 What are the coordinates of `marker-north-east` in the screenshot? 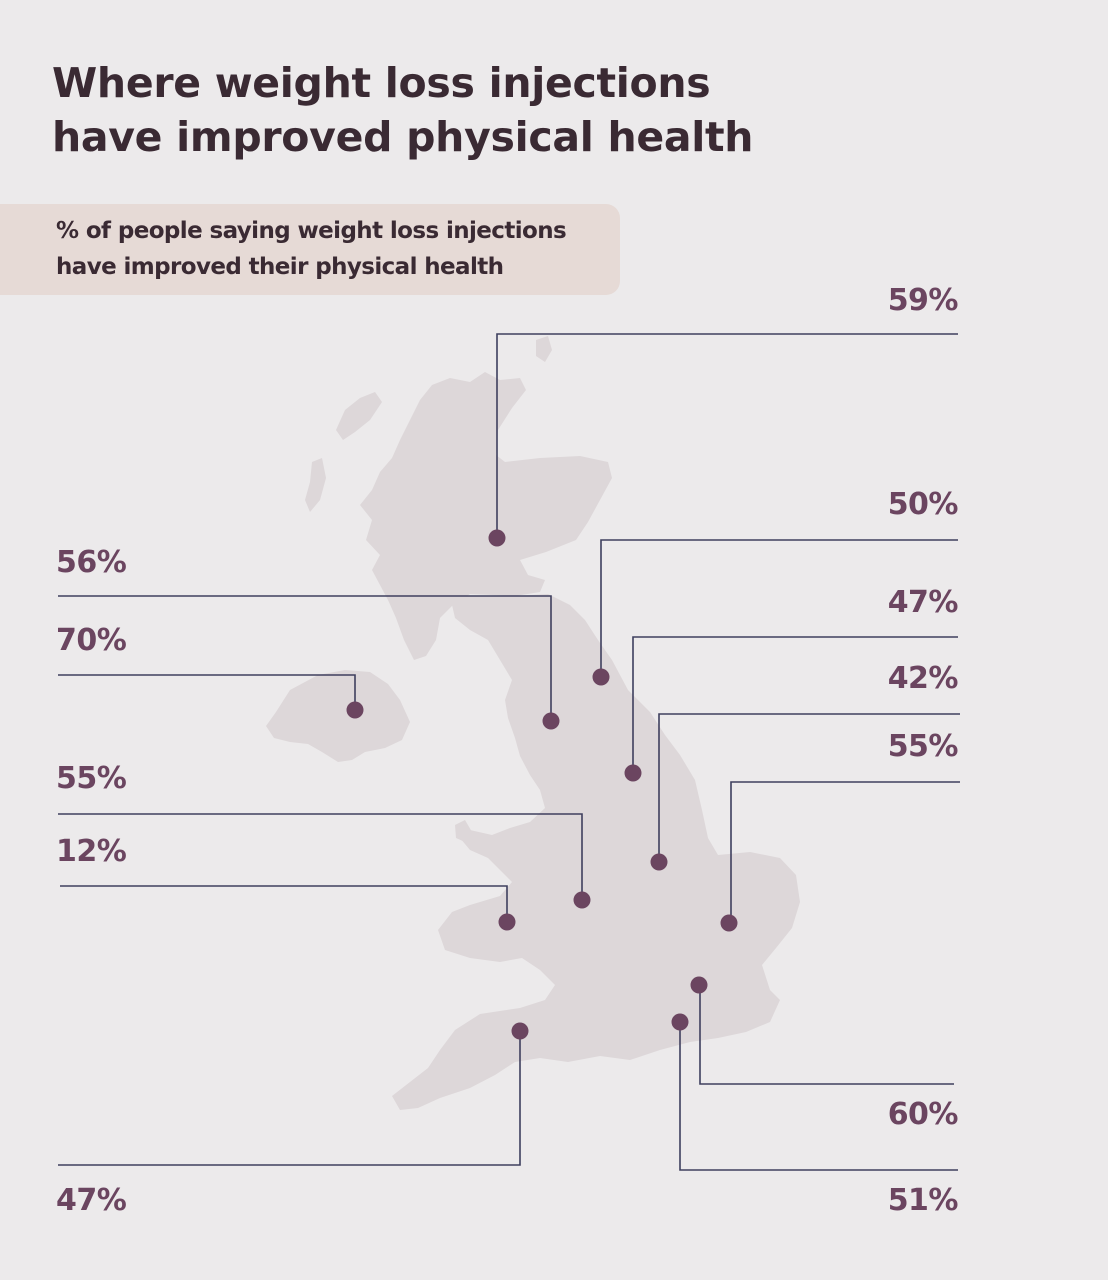 It's located at (601, 677).